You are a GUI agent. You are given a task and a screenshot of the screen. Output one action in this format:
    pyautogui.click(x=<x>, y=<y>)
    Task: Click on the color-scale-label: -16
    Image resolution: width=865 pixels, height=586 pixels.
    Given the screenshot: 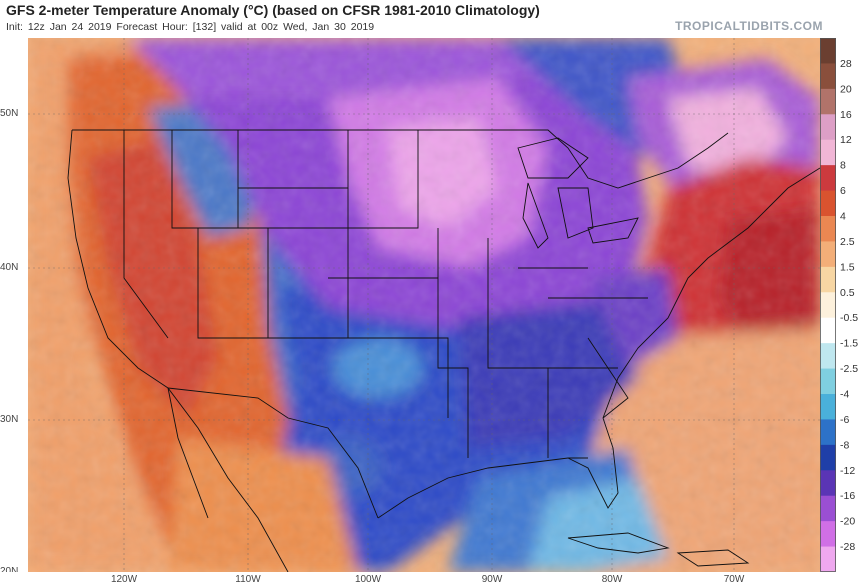 What is the action you would take?
    pyautogui.click(x=847, y=496)
    